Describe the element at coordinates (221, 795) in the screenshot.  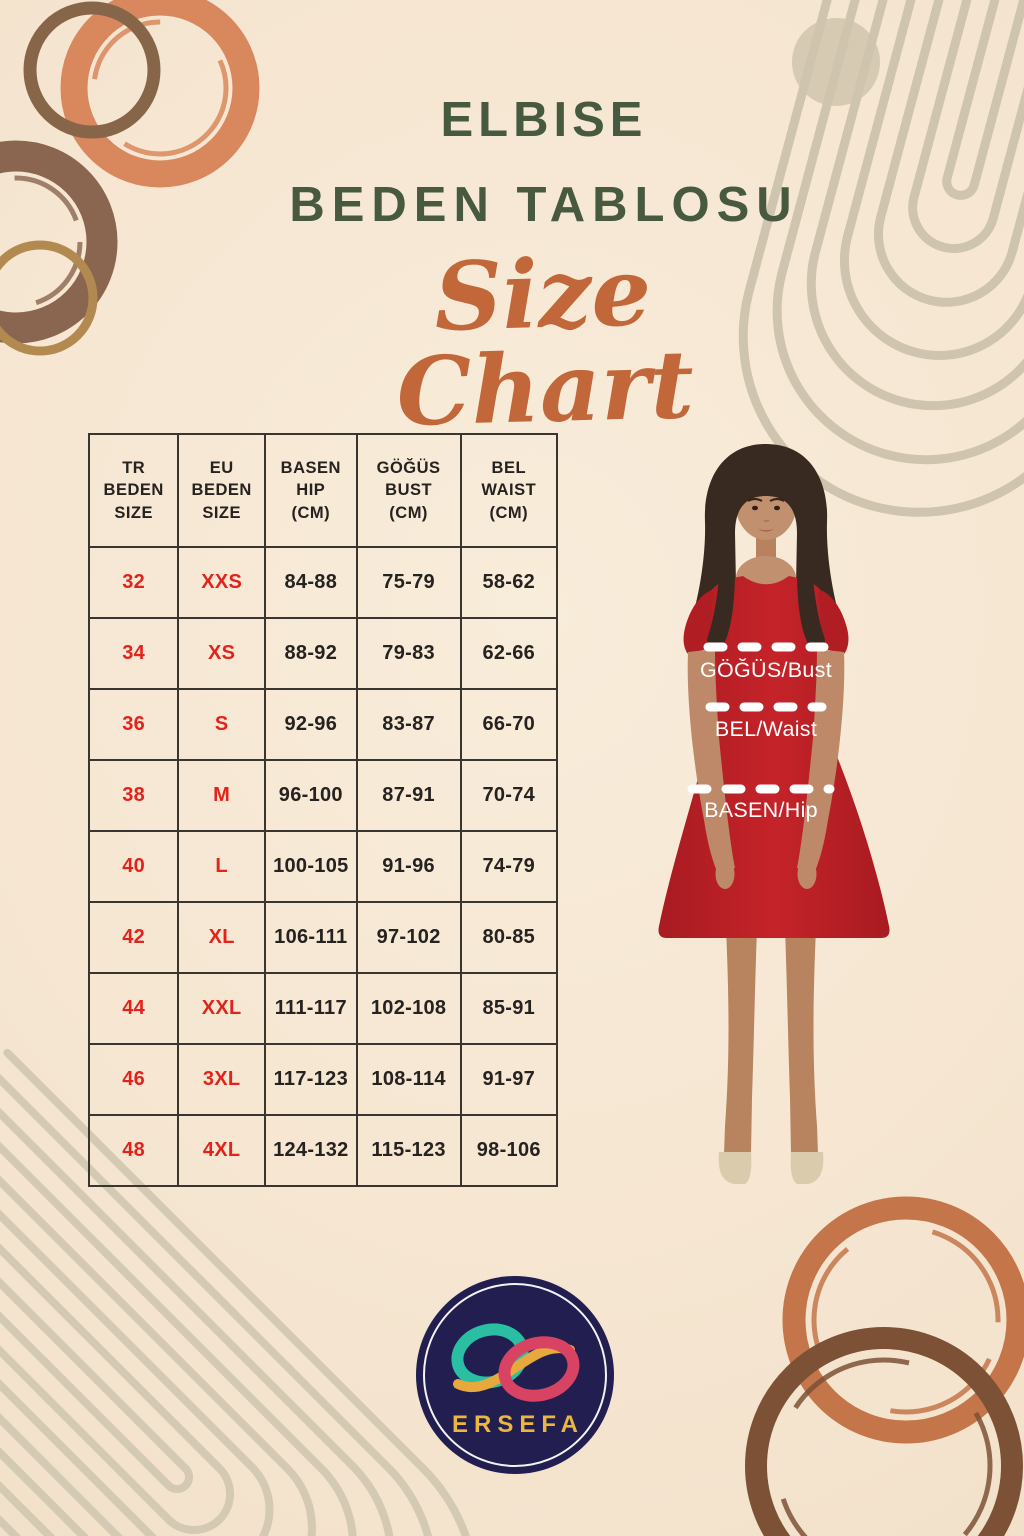
I see `cell-eu-size: M` at that location.